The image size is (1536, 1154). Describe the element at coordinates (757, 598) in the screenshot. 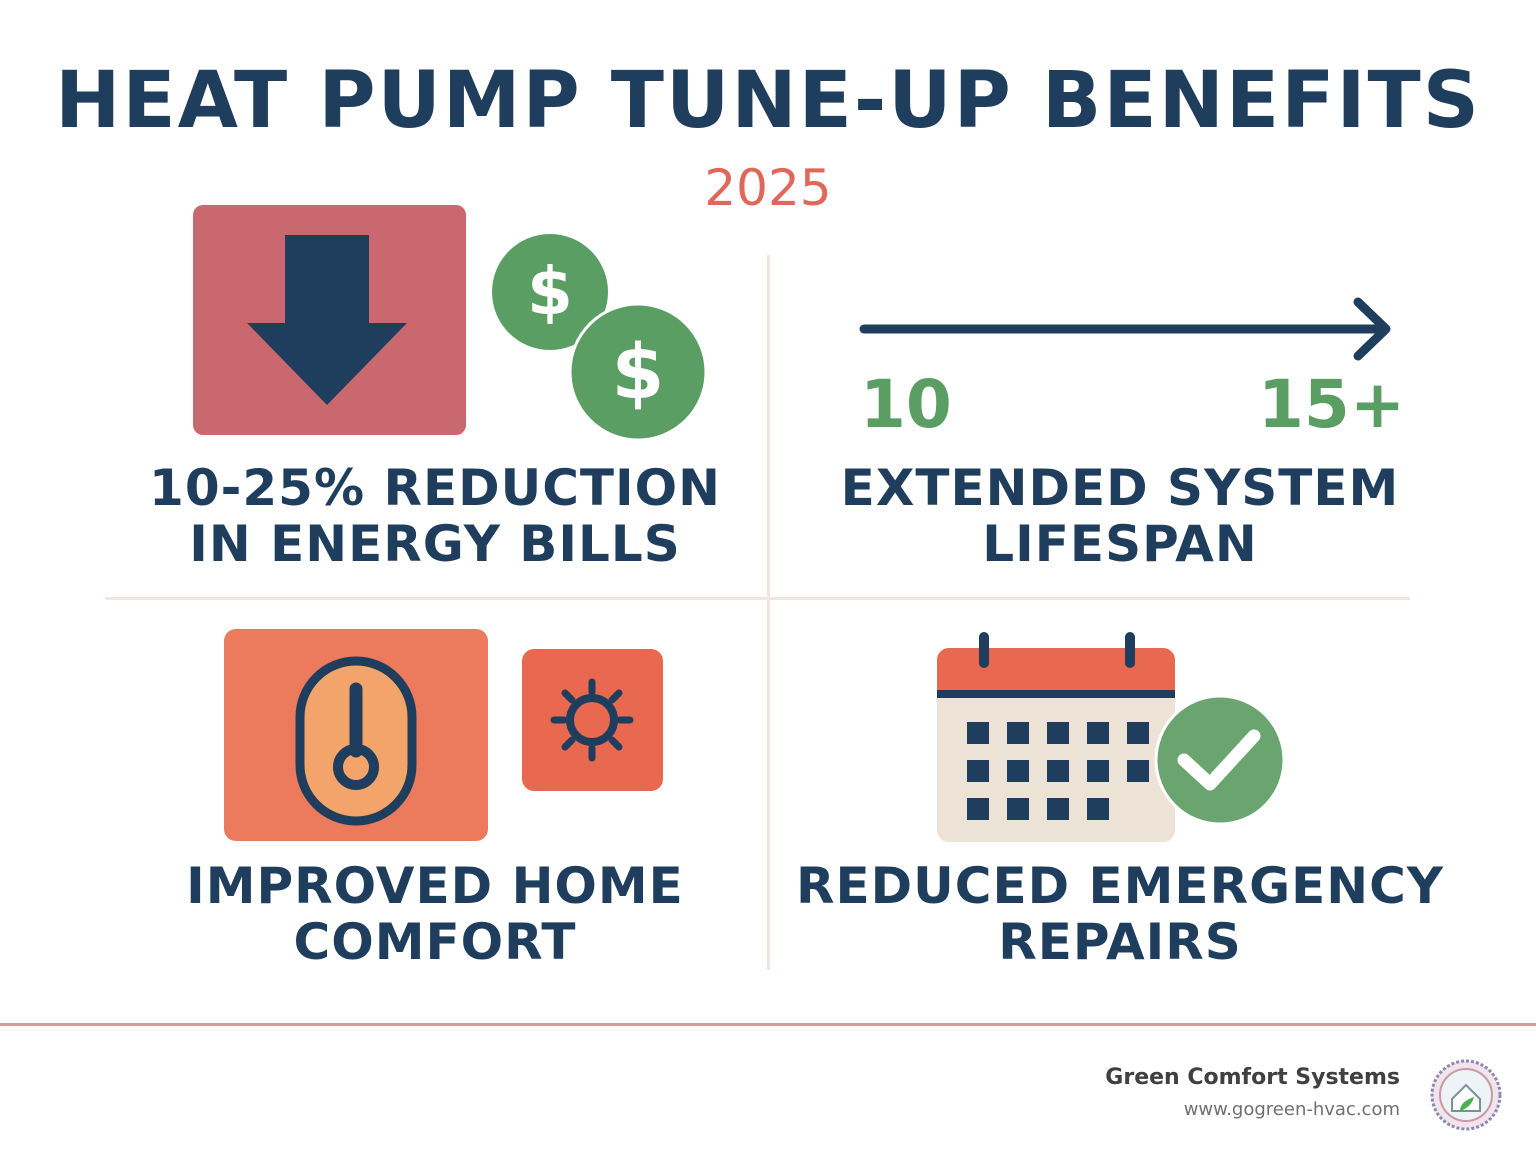

I see `horizontal-divider` at that location.